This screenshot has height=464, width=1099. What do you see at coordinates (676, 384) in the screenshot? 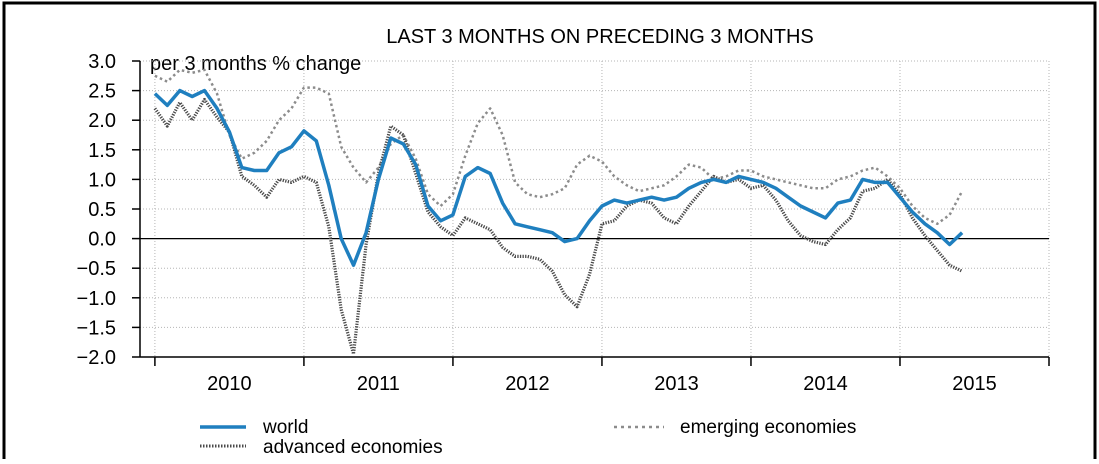
I see `x-tick-label: 2013` at bounding box center [676, 384].